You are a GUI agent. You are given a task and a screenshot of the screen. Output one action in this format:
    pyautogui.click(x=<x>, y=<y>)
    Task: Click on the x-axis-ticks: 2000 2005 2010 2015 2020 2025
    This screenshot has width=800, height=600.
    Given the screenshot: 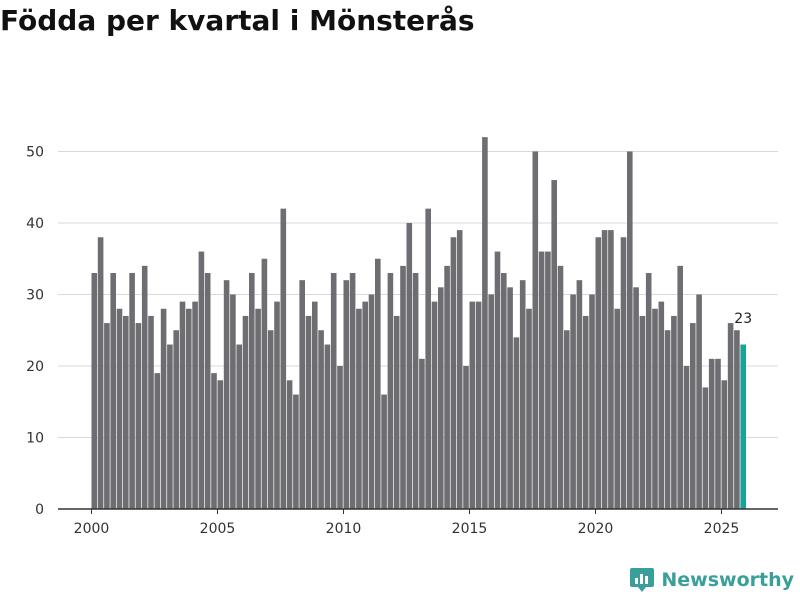 What is the action you would take?
    pyautogui.click(x=407, y=523)
    